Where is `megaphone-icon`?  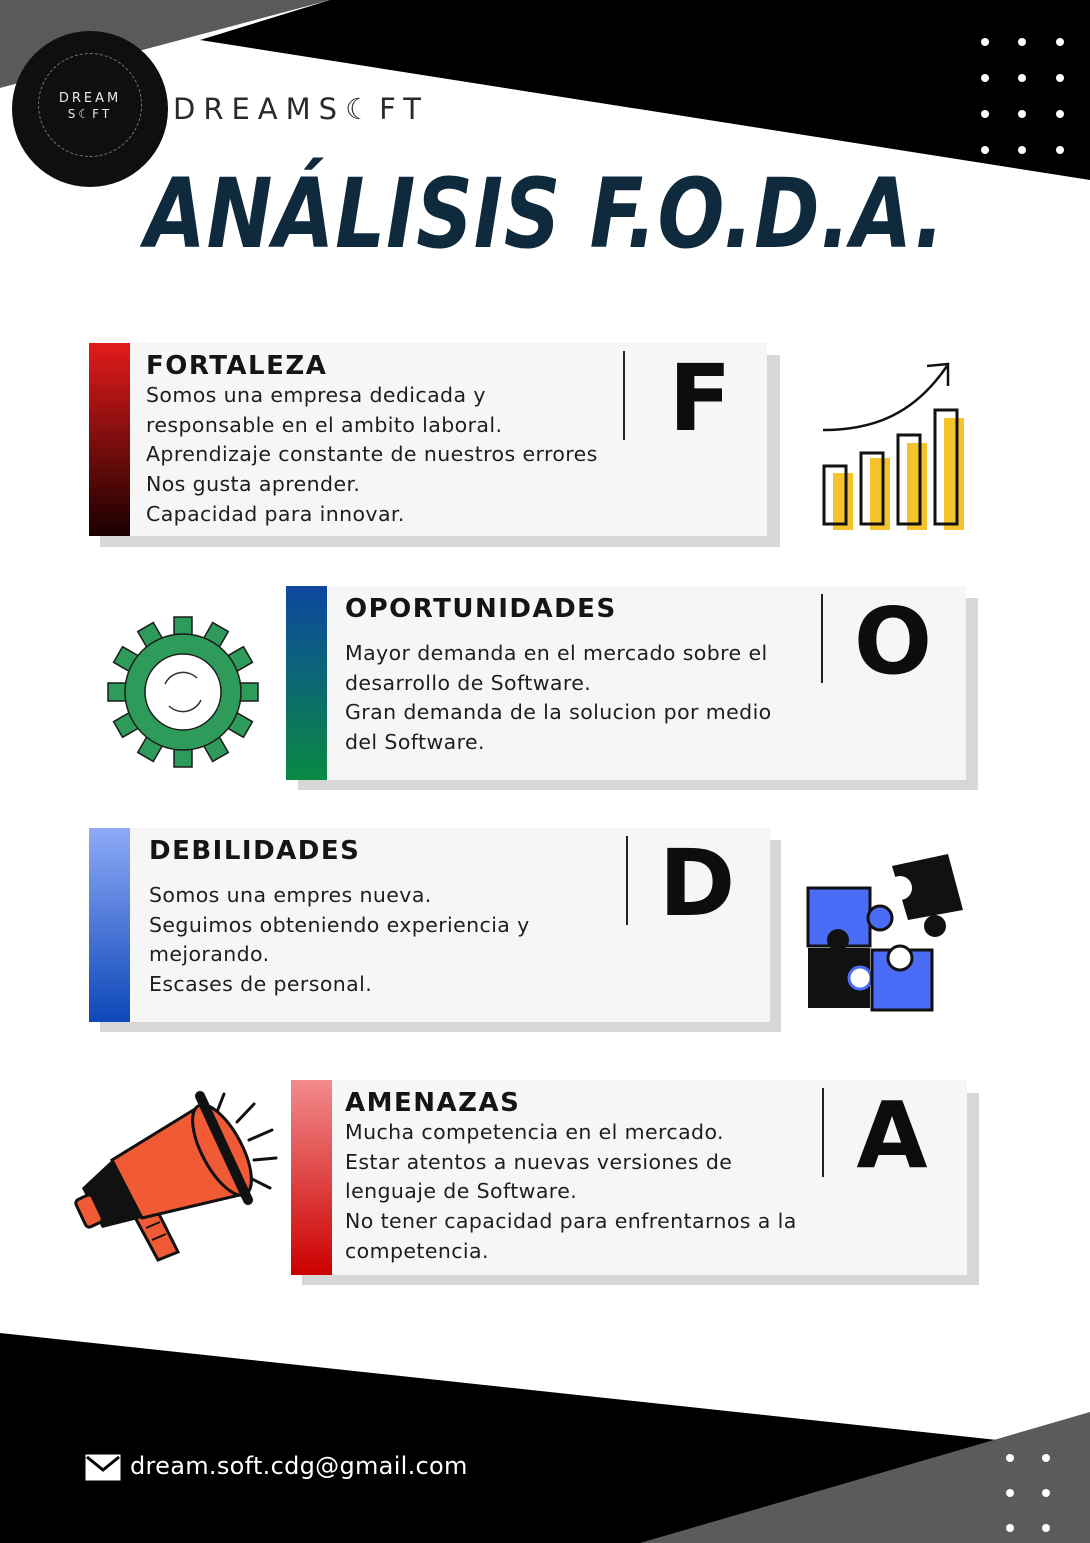
megaphone-icon is located at coordinates (176, 1176).